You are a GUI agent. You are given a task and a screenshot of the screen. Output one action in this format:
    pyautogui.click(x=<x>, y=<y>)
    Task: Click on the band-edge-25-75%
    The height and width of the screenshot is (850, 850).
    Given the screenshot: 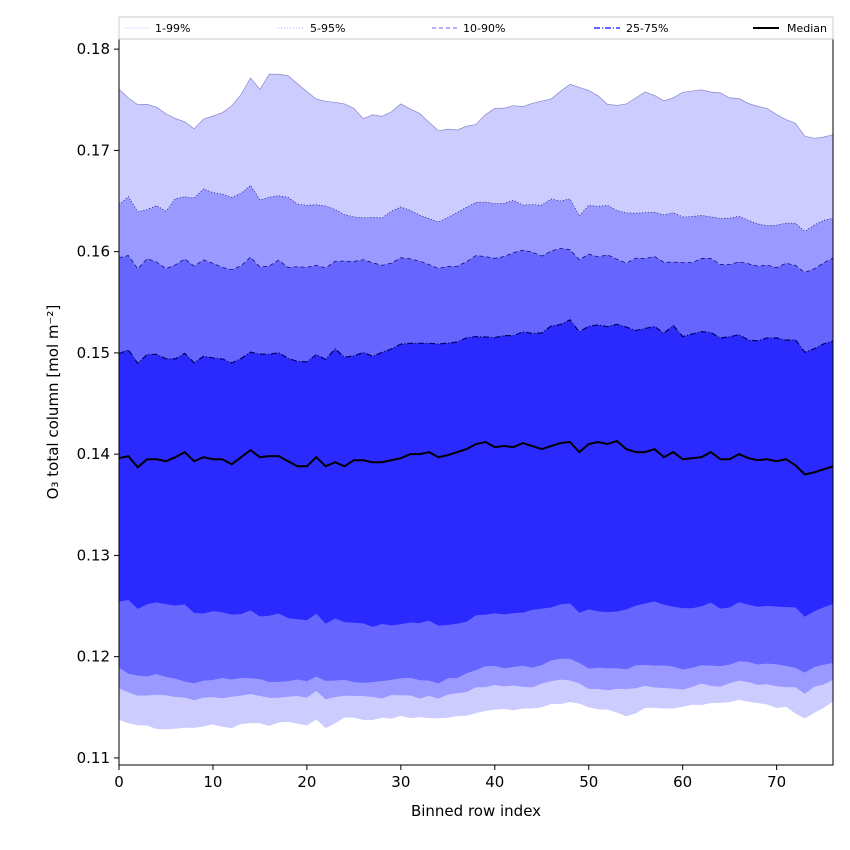 What is the action you would take?
    pyautogui.click(x=476, y=342)
    